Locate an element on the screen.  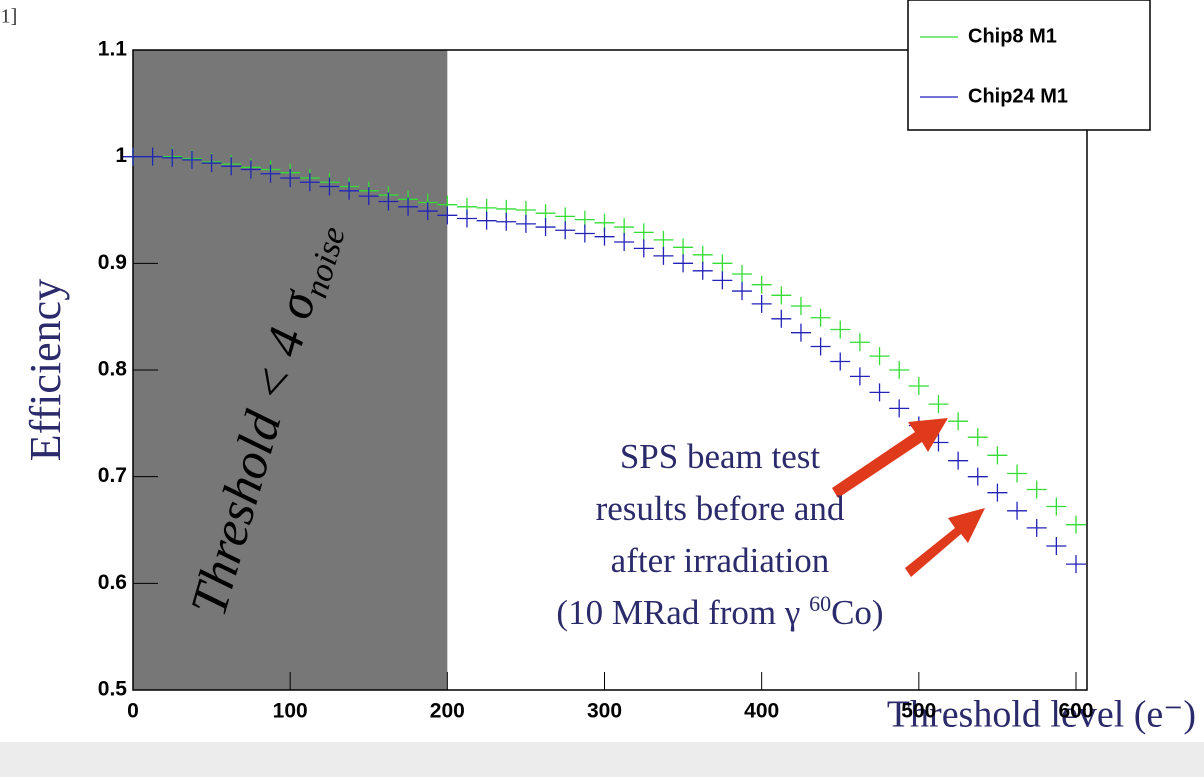
annotation-line: SPS beam test is located at coordinates (720, 456).